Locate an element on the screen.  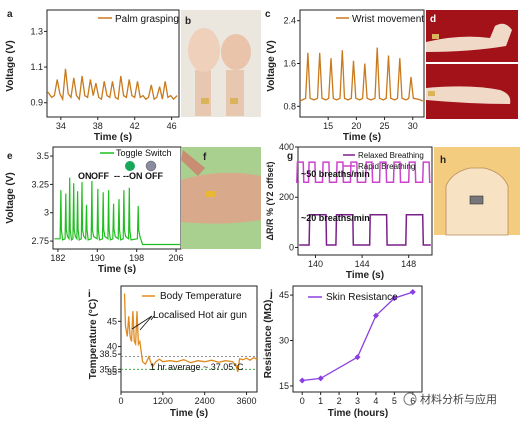
xlabel-e: Time (s) is located at coordinates (117, 269).